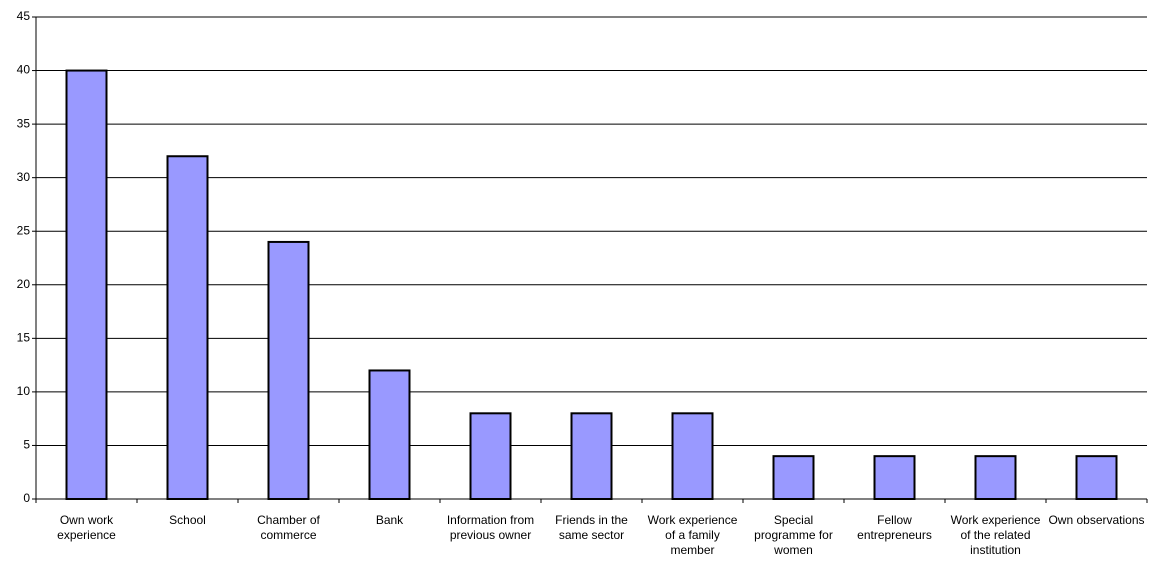 The height and width of the screenshot is (584, 1149). I want to click on y-tick-label: 5, so click(26, 445).